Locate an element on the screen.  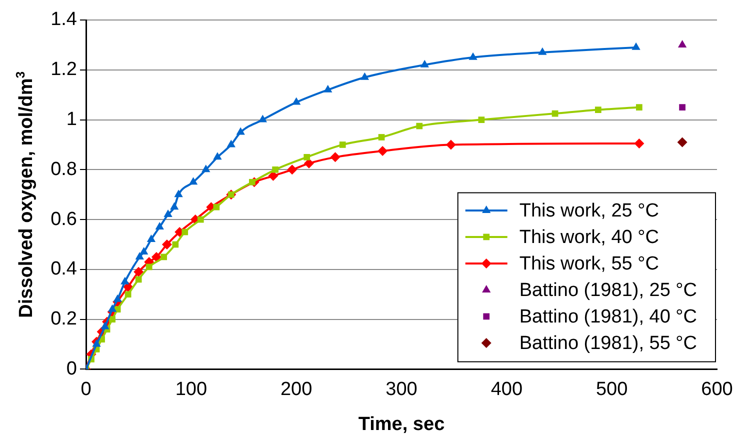
legend-label: This work, 55 °C is located at coordinates (589, 264).